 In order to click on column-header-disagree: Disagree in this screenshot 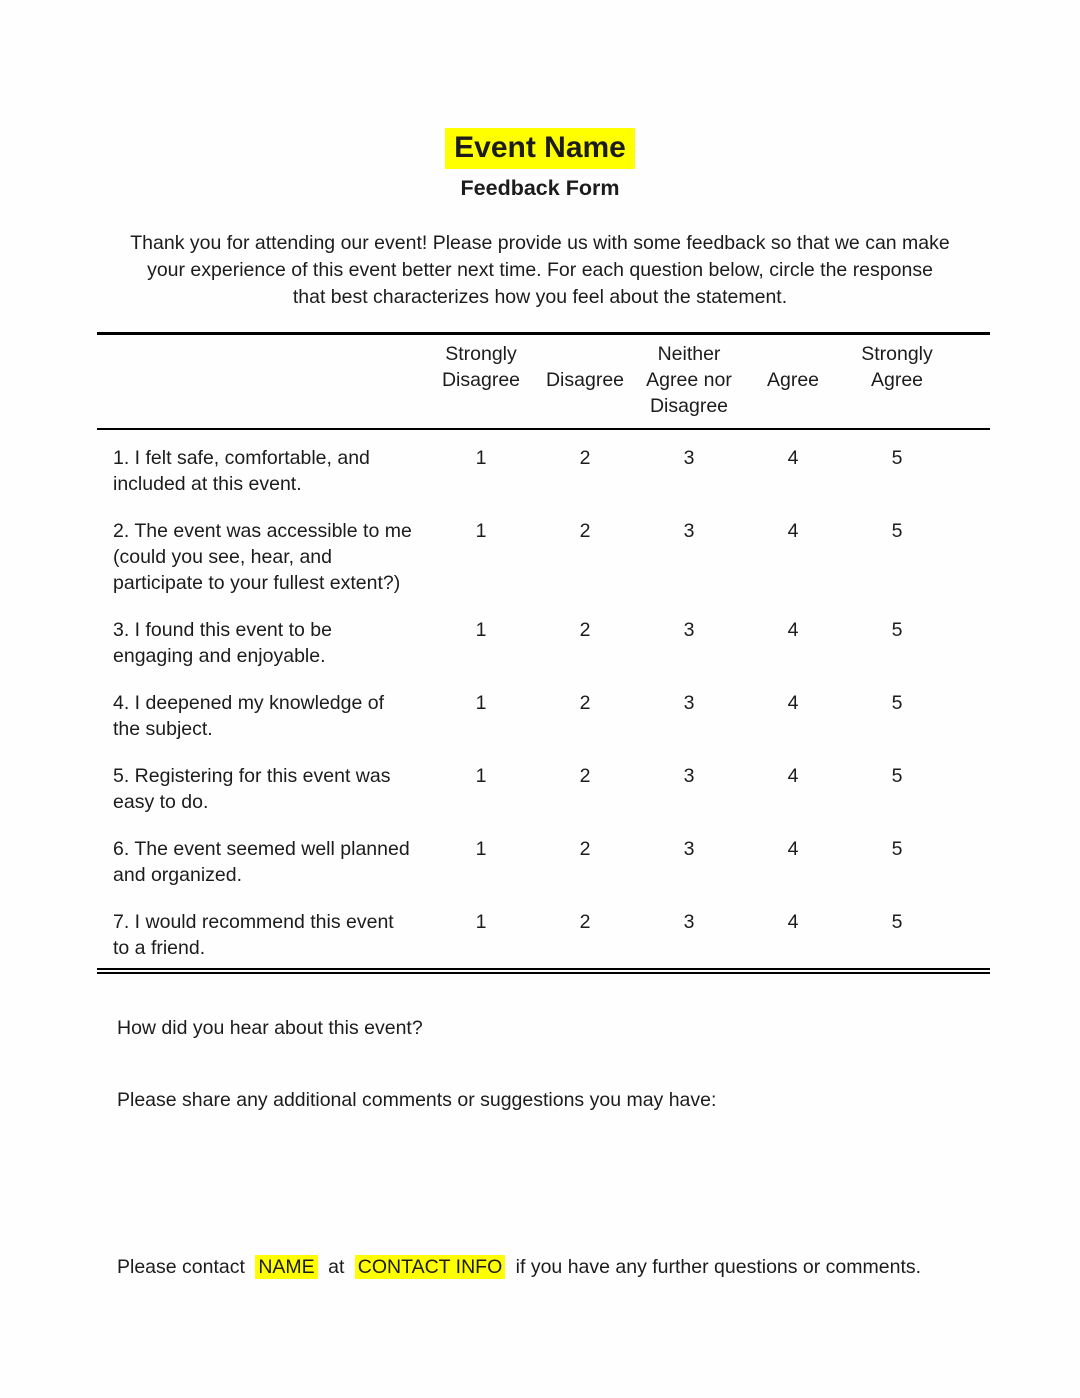, I will do `click(585, 379)`.